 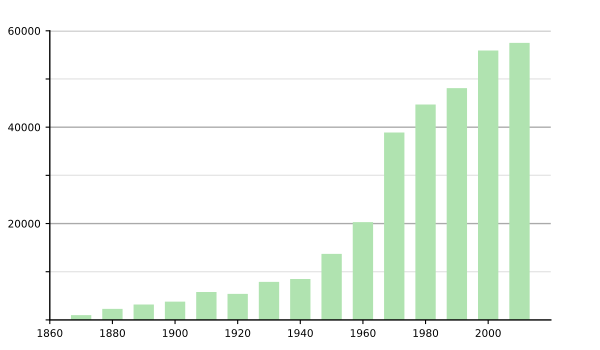 What do you see at coordinates (24, 224) in the screenshot?
I see `y-tick-label: 20000` at bounding box center [24, 224].